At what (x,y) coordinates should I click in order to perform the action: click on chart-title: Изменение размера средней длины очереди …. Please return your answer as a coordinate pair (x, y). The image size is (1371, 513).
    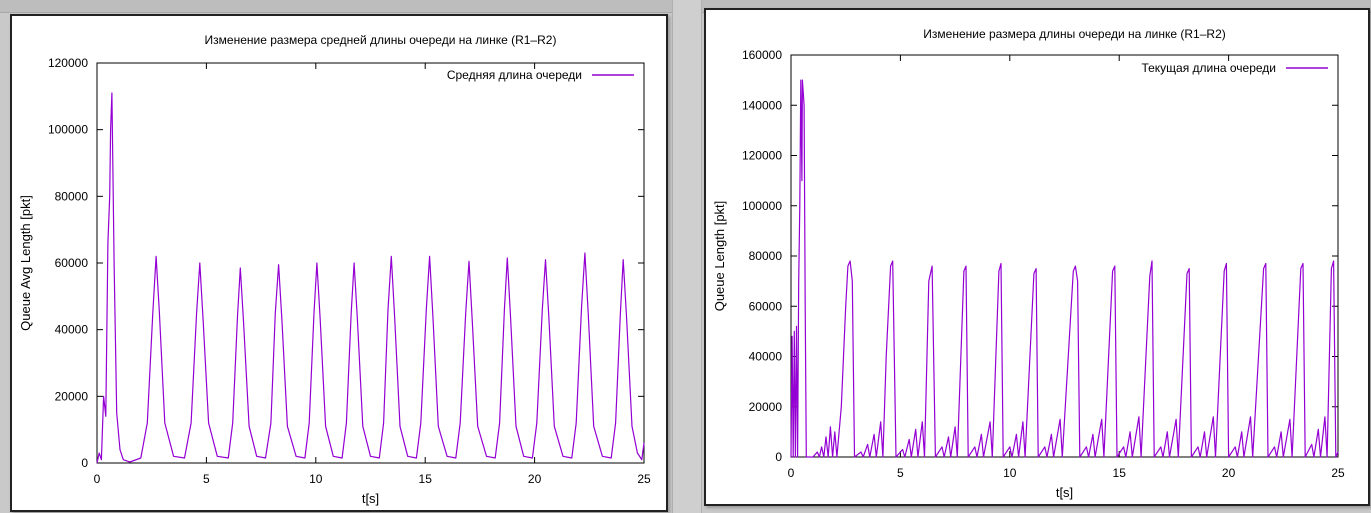
    Looking at the image, I should click on (381, 40).